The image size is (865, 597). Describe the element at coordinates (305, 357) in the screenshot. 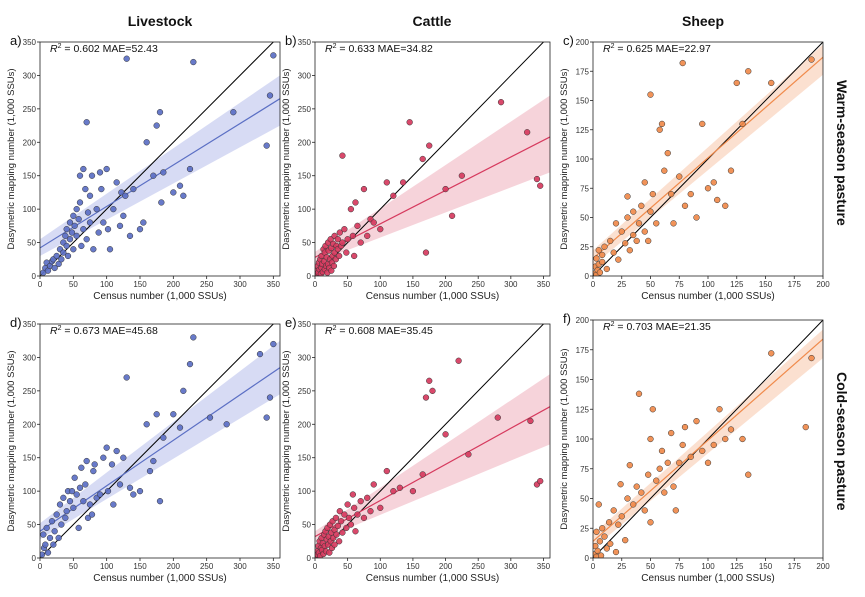

I see `y-tick-label: 300` at that location.